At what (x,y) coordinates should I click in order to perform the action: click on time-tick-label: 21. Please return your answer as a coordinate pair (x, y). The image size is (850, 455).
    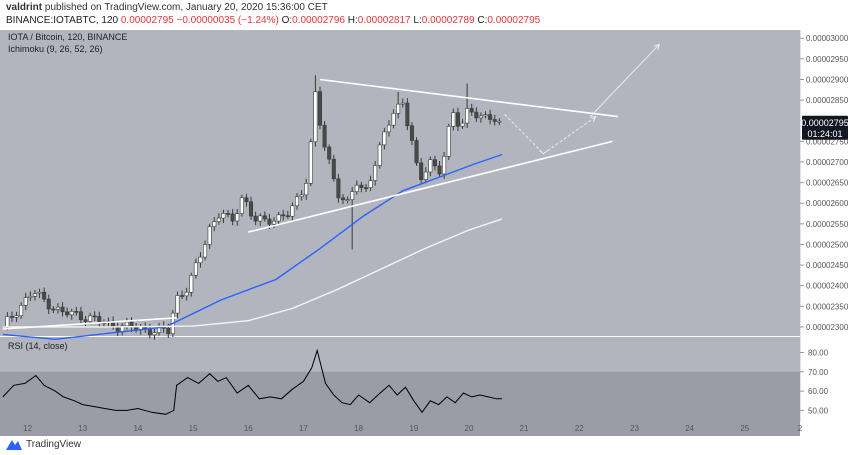
    Looking at the image, I should click on (524, 428).